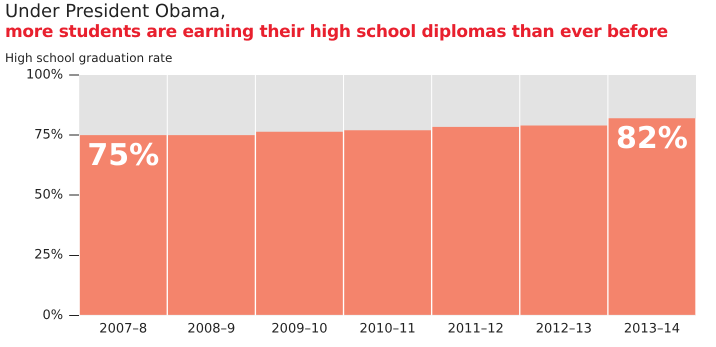  I want to click on y-axis-title: High school graduation rate, so click(88, 58).